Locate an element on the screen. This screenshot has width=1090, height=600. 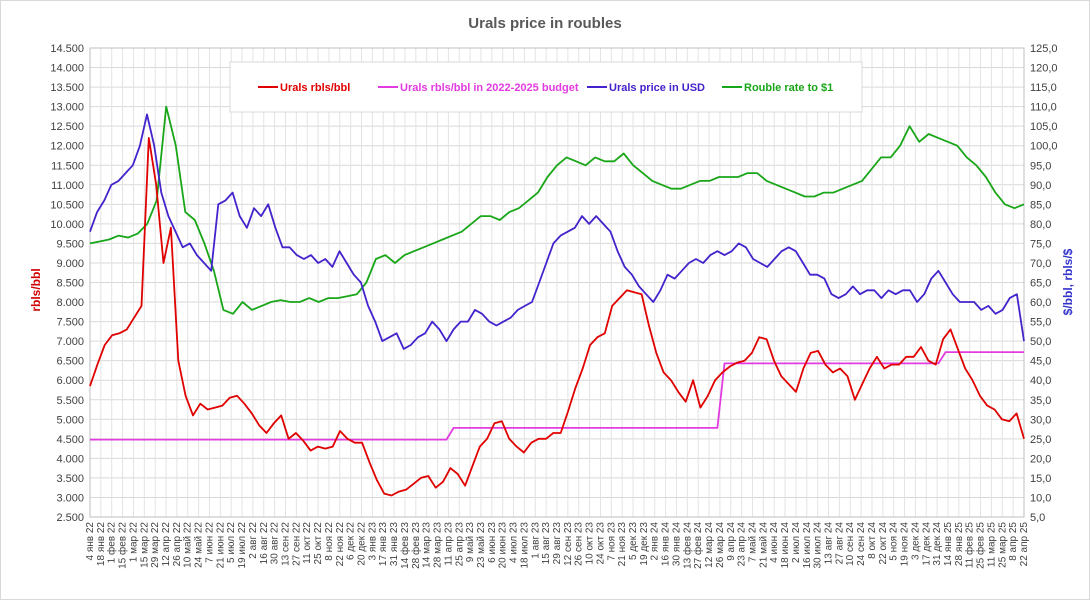
x-tick-label: 19 ноя 24 is located at coordinates (905, 544).